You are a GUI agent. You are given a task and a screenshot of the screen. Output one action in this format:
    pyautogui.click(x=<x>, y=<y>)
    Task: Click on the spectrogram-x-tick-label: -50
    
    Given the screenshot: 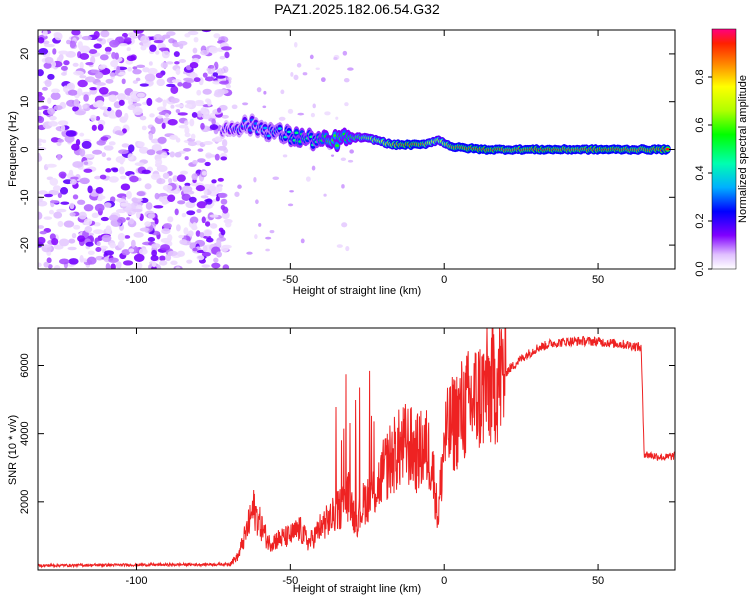 What is the action you would take?
    pyautogui.click(x=290, y=280)
    